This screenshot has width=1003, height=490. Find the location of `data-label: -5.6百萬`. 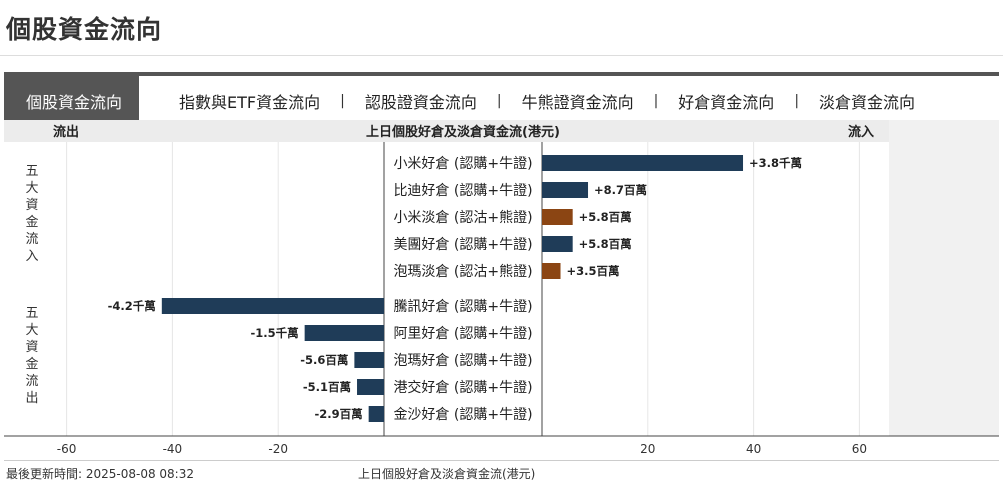

data-label: -5.6百萬 is located at coordinates (324, 360).